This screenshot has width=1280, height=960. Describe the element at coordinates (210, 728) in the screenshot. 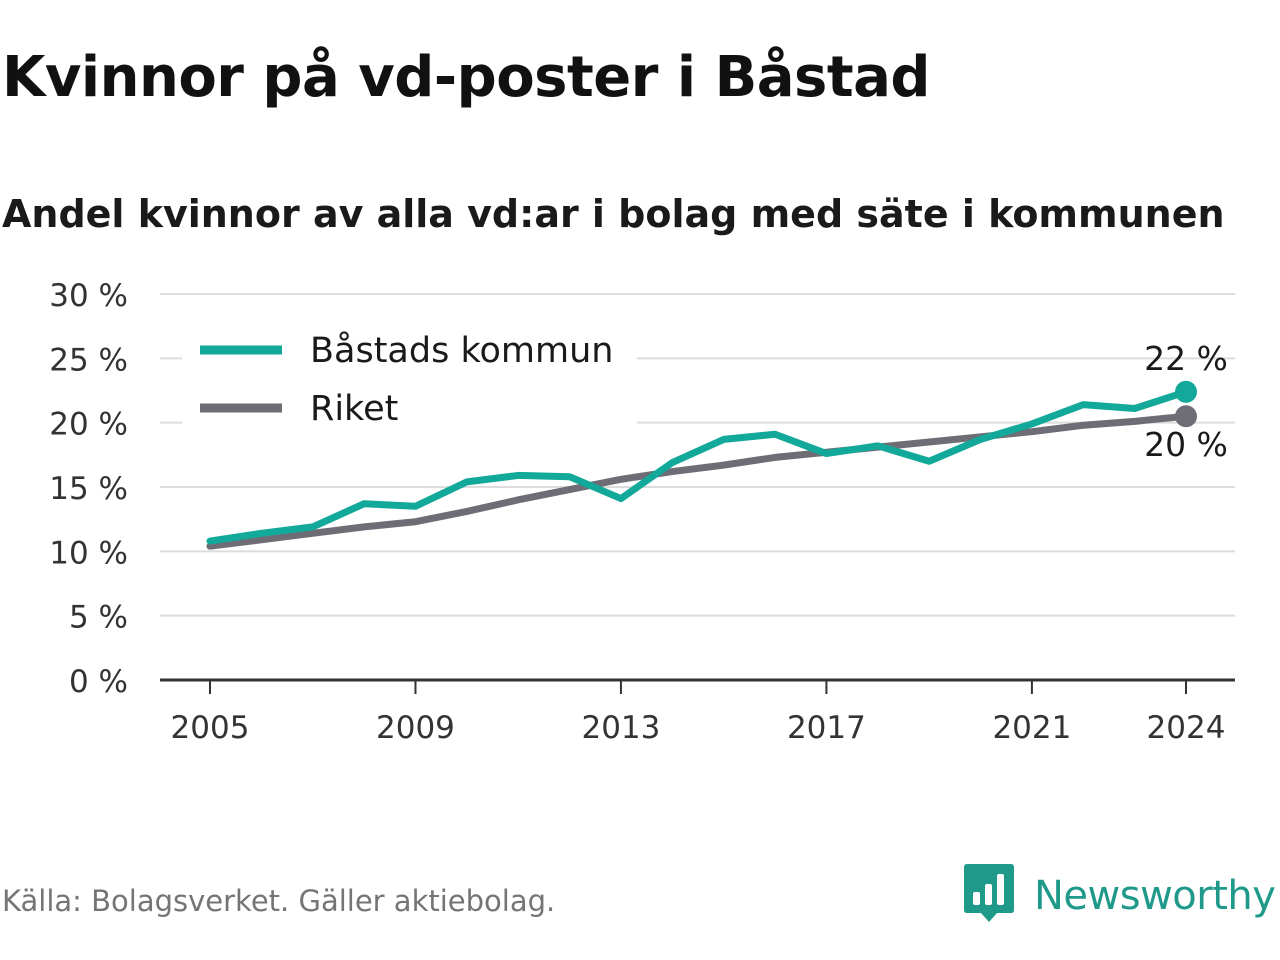

I see `x-tick-label: 2005` at that location.